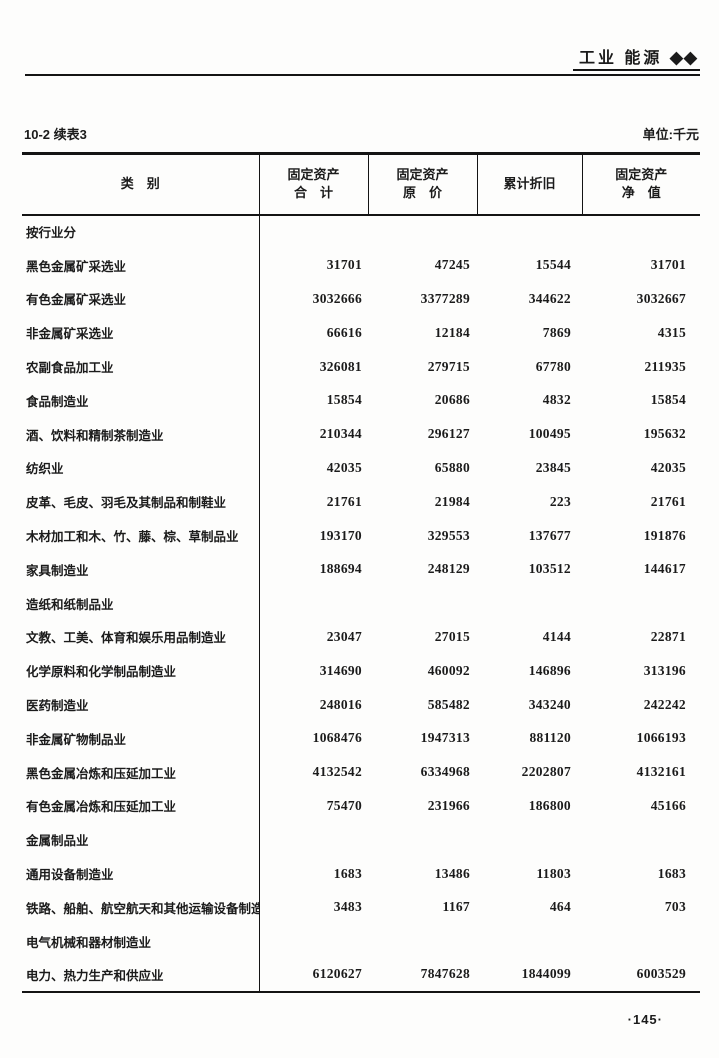  I want to click on header-fixed-assets-total: 固定资产 合 计, so click(314, 184).